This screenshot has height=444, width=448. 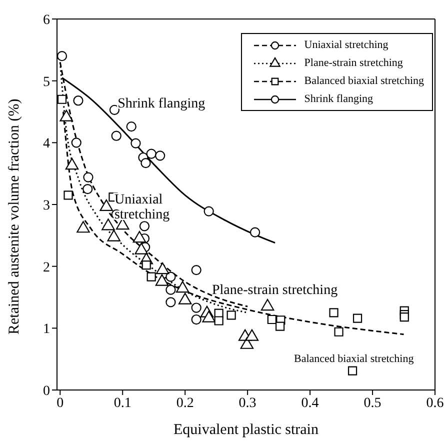 I want to click on y-tick-label: 3, so click(x=46, y=206).